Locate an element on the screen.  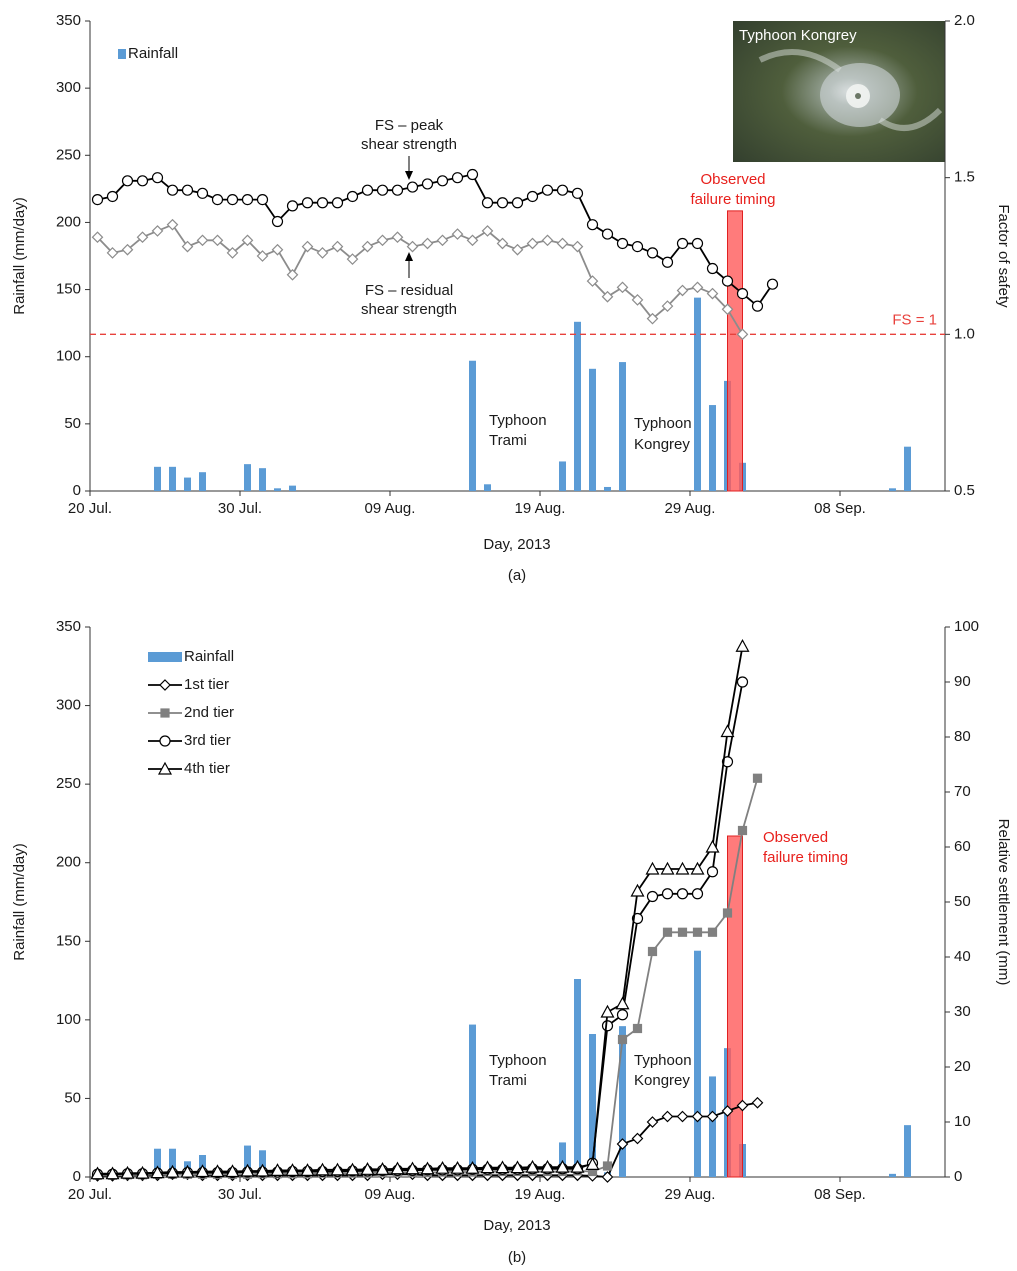
x-tick-label: 29 Aug. is located at coordinates (690, 1194).